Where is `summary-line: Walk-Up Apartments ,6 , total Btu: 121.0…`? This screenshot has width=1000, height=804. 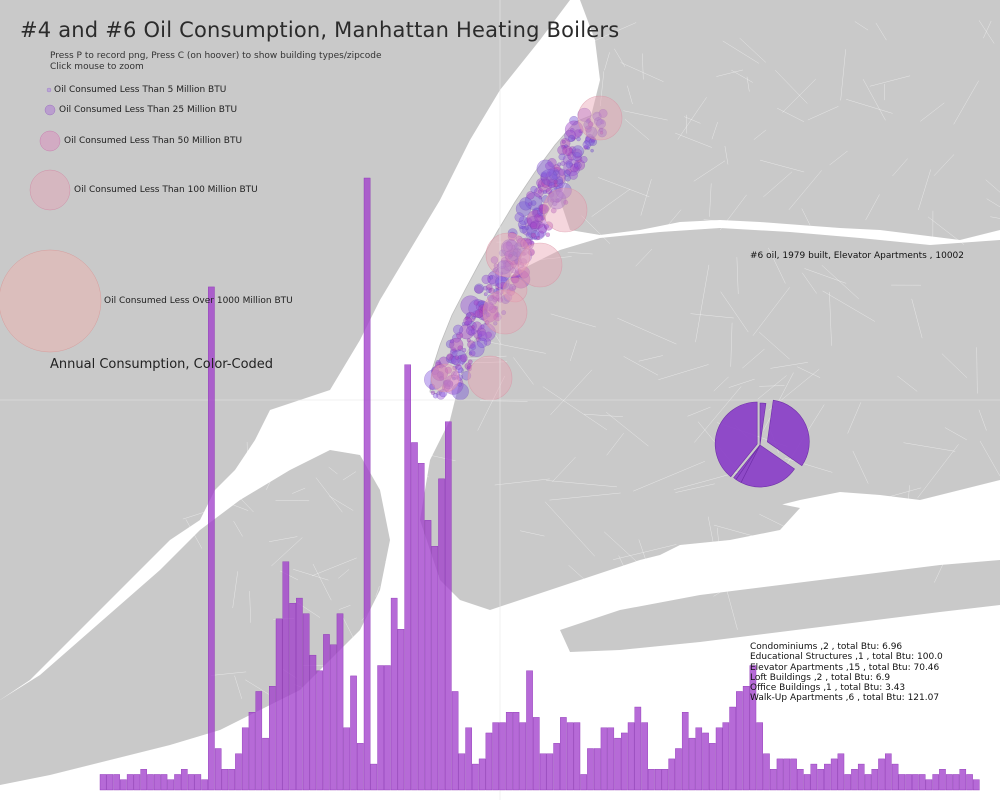 summary-line: Walk-Up Apartments ,6 , total Btu: 121.0… is located at coordinates (846, 698).